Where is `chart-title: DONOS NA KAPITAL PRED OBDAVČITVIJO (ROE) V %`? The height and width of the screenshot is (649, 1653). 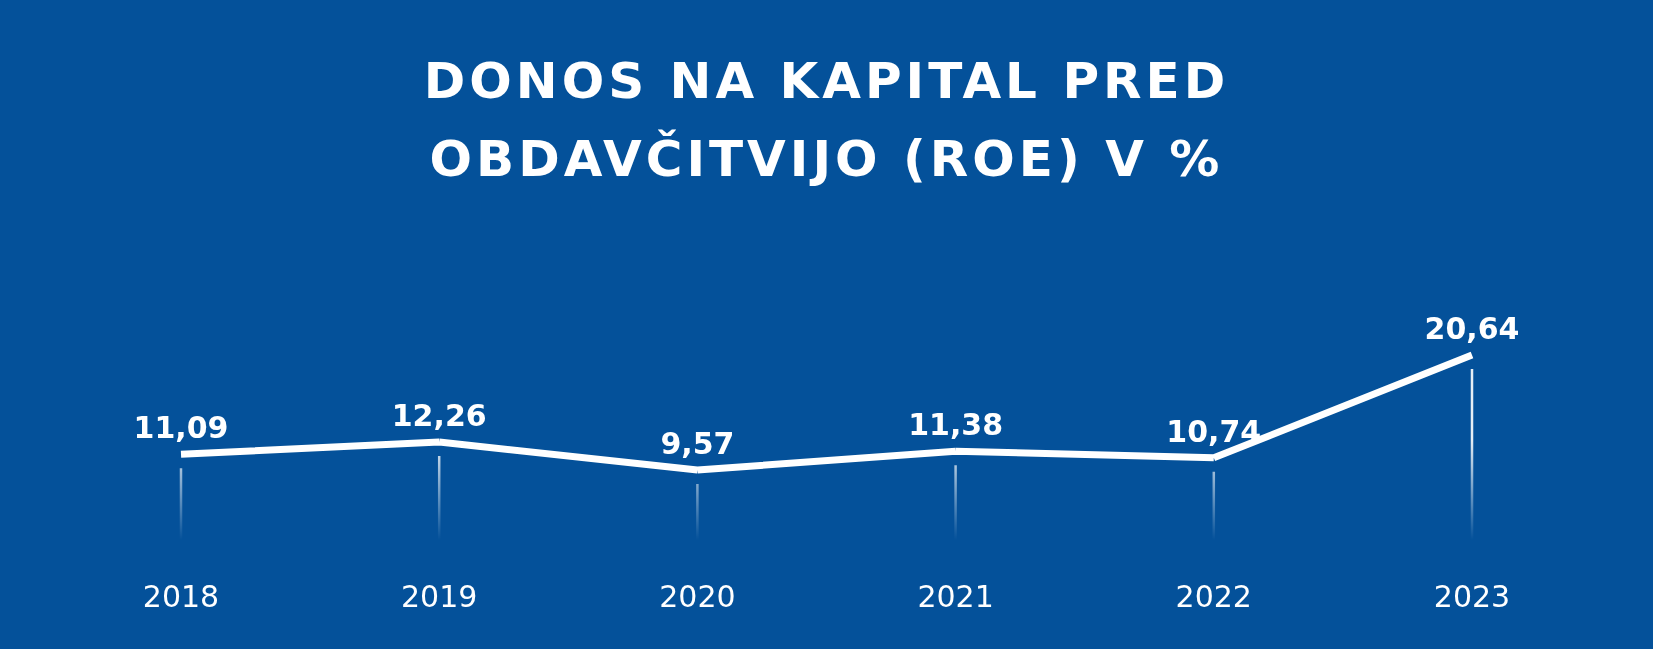
chart-title: DONOS NA KAPITAL PRED OBDAVČITVIJO (ROE) V % is located at coordinates (826, 120).